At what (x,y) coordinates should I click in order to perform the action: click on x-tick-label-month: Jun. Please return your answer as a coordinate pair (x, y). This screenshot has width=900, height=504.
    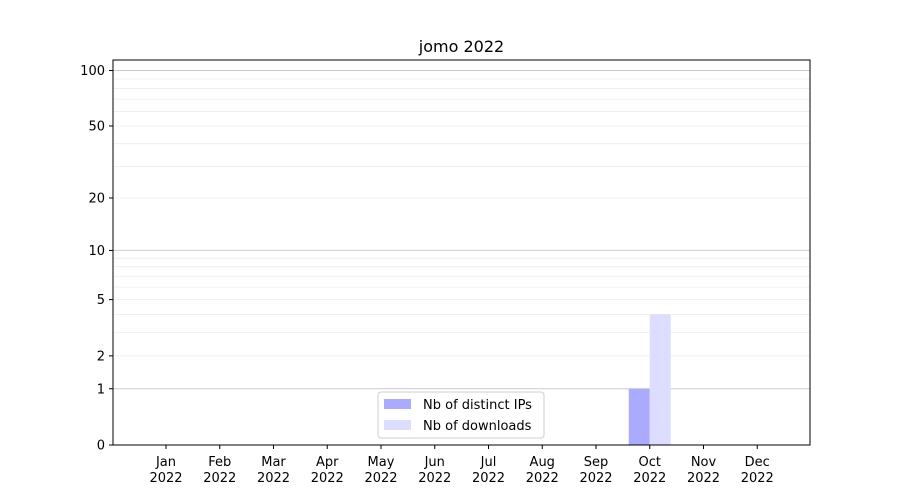
    Looking at the image, I should click on (434, 462).